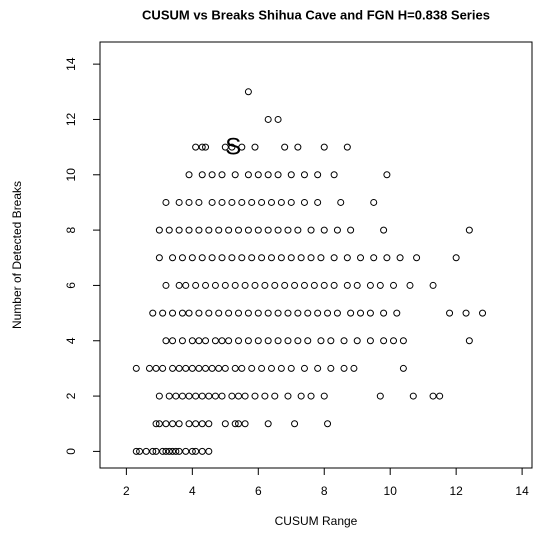  Describe the element at coordinates (233, 146) in the screenshot. I see `annotation: S` at that location.